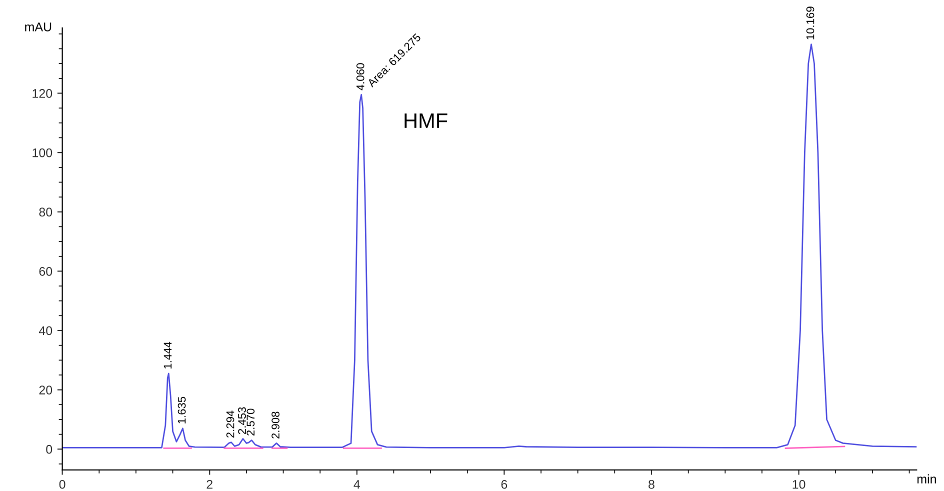 This screenshot has height=491, width=944. I want to click on annotation: 4.060, so click(360, 76).